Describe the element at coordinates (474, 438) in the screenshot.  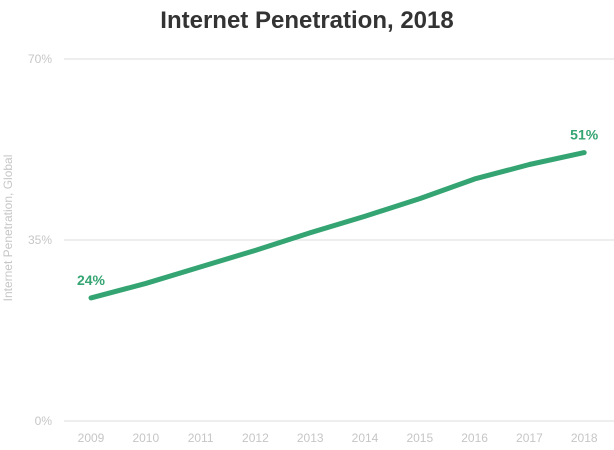
I see `x-tick-label: 2016` at that location.